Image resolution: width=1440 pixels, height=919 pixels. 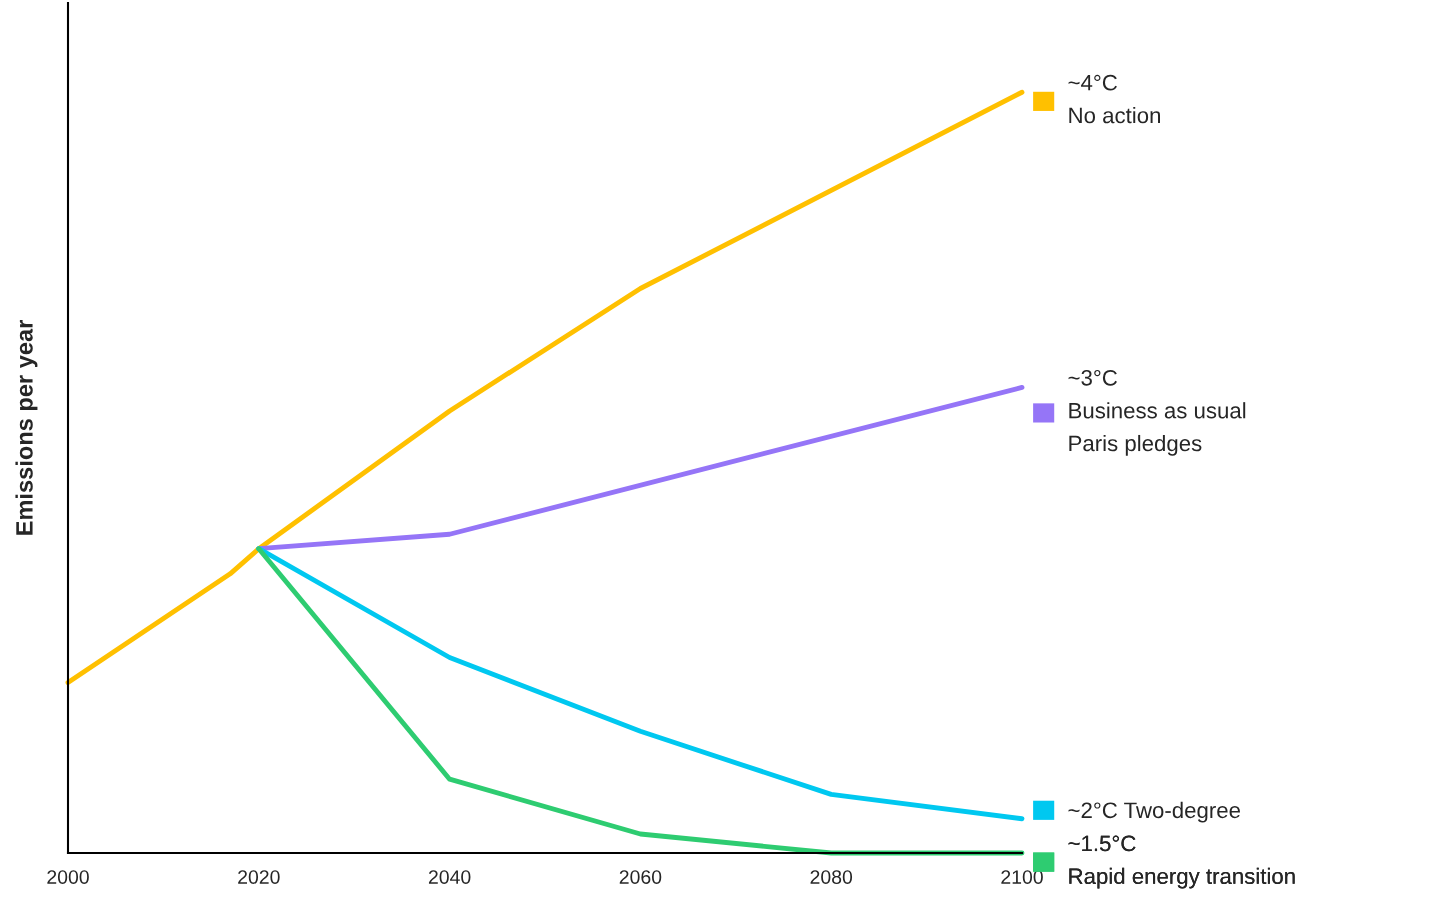 I want to click on legend-label: ~2°C Two-degree, so click(x=1154, y=812).